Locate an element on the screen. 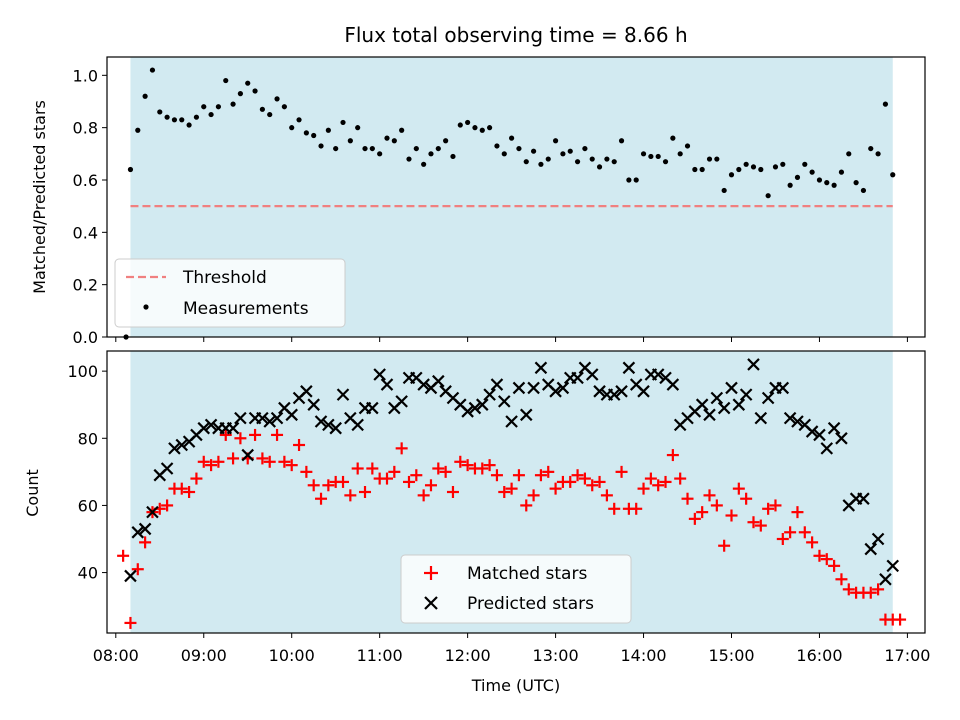 This screenshot has width=960, height=720. x-tick-label: 17:00 is located at coordinates (907, 655).